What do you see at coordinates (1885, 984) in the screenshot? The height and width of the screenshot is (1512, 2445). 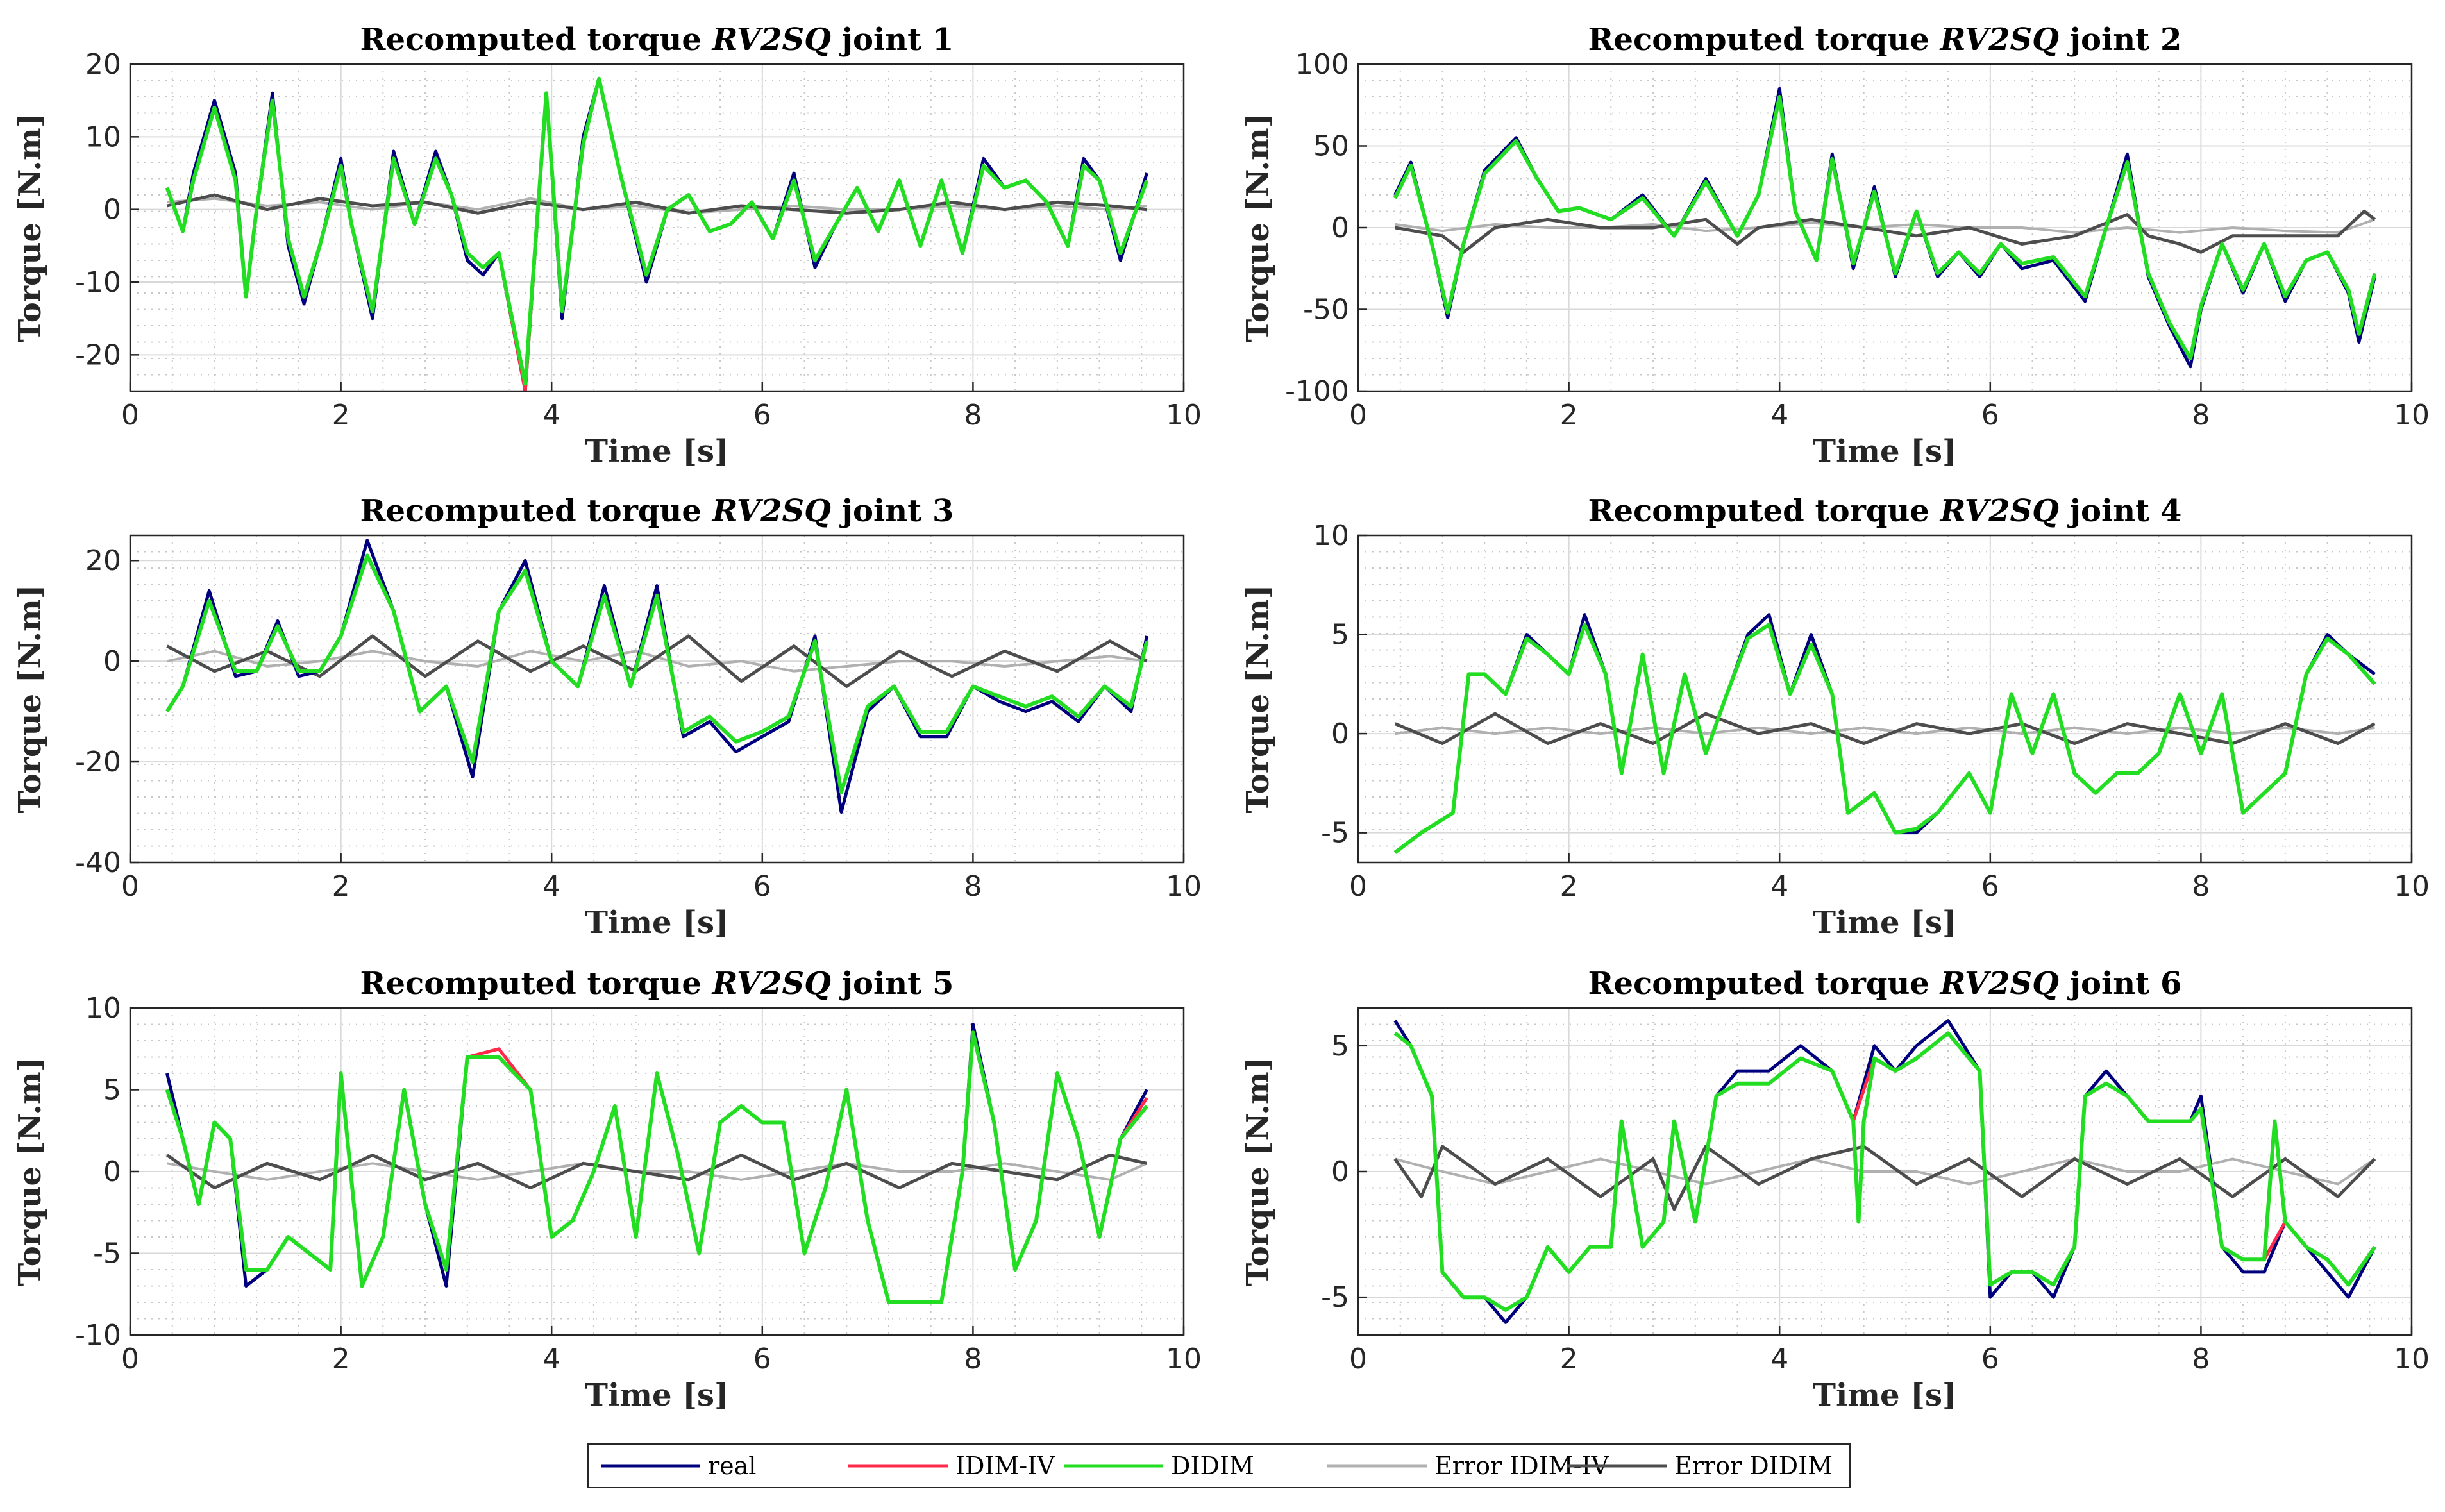 I see `subplot-title: Recomputed torque RV2SQ joint 6` at bounding box center [1885, 984].